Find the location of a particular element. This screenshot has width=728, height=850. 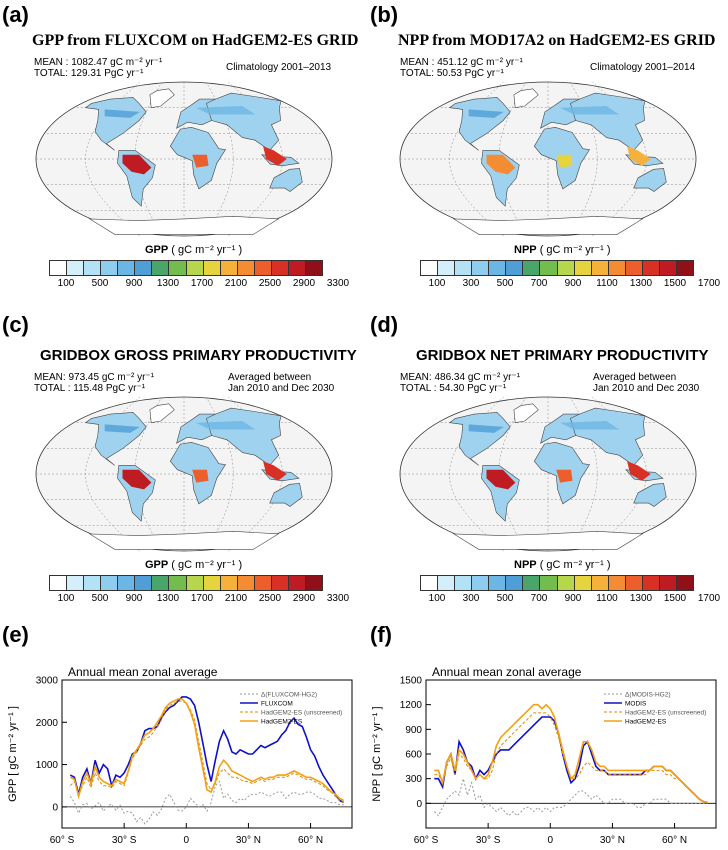

total-stat-c: TOTAL : 115.48 PgC yr⁻¹ is located at coordinates (90, 388).